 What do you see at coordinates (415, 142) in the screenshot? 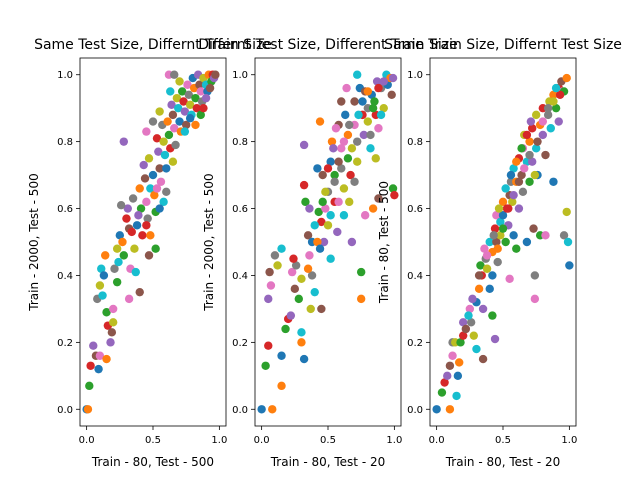
I see `subplot-3-y-tick-label: 0.8` at bounding box center [415, 142].